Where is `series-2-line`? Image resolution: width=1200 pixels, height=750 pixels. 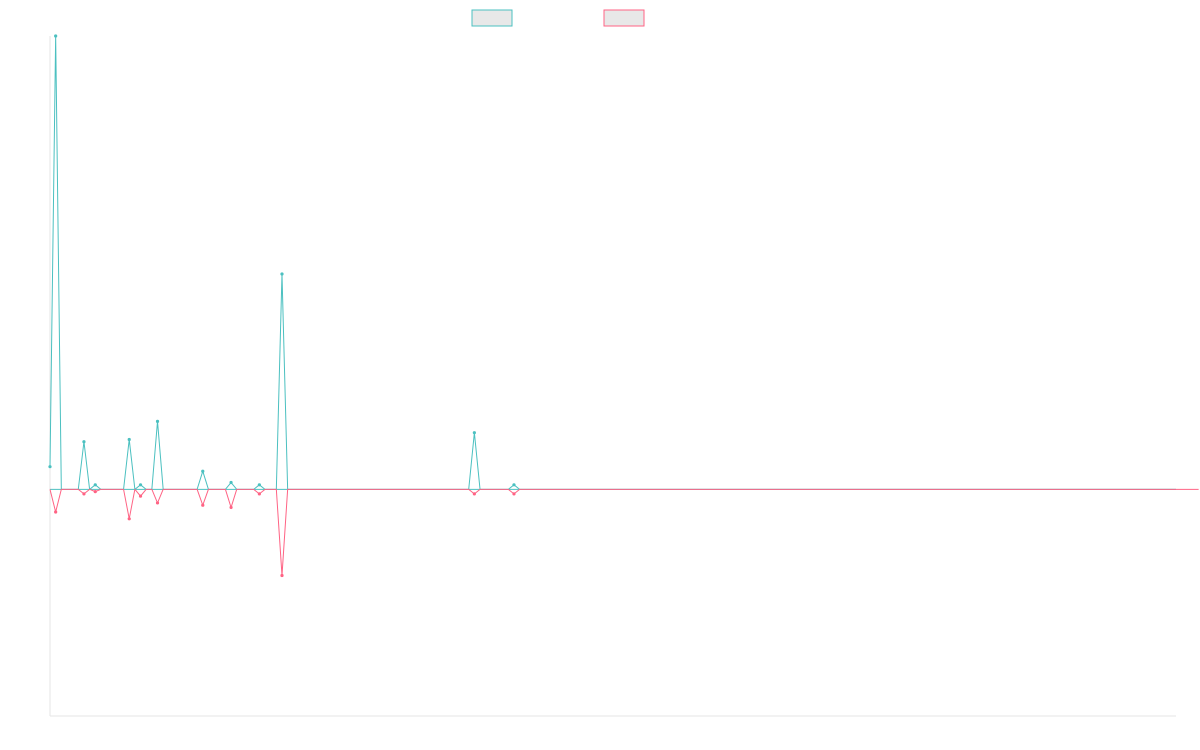
series-2-line is located at coordinates (624, 532).